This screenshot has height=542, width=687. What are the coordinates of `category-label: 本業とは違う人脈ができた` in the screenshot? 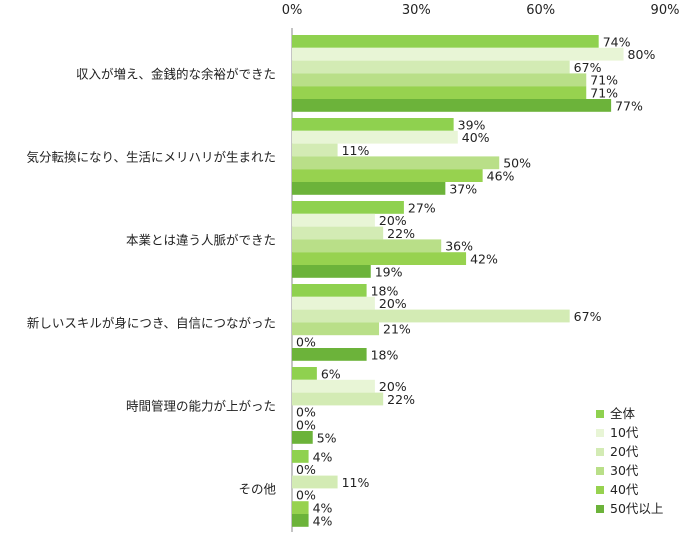 It's located at (201, 239).